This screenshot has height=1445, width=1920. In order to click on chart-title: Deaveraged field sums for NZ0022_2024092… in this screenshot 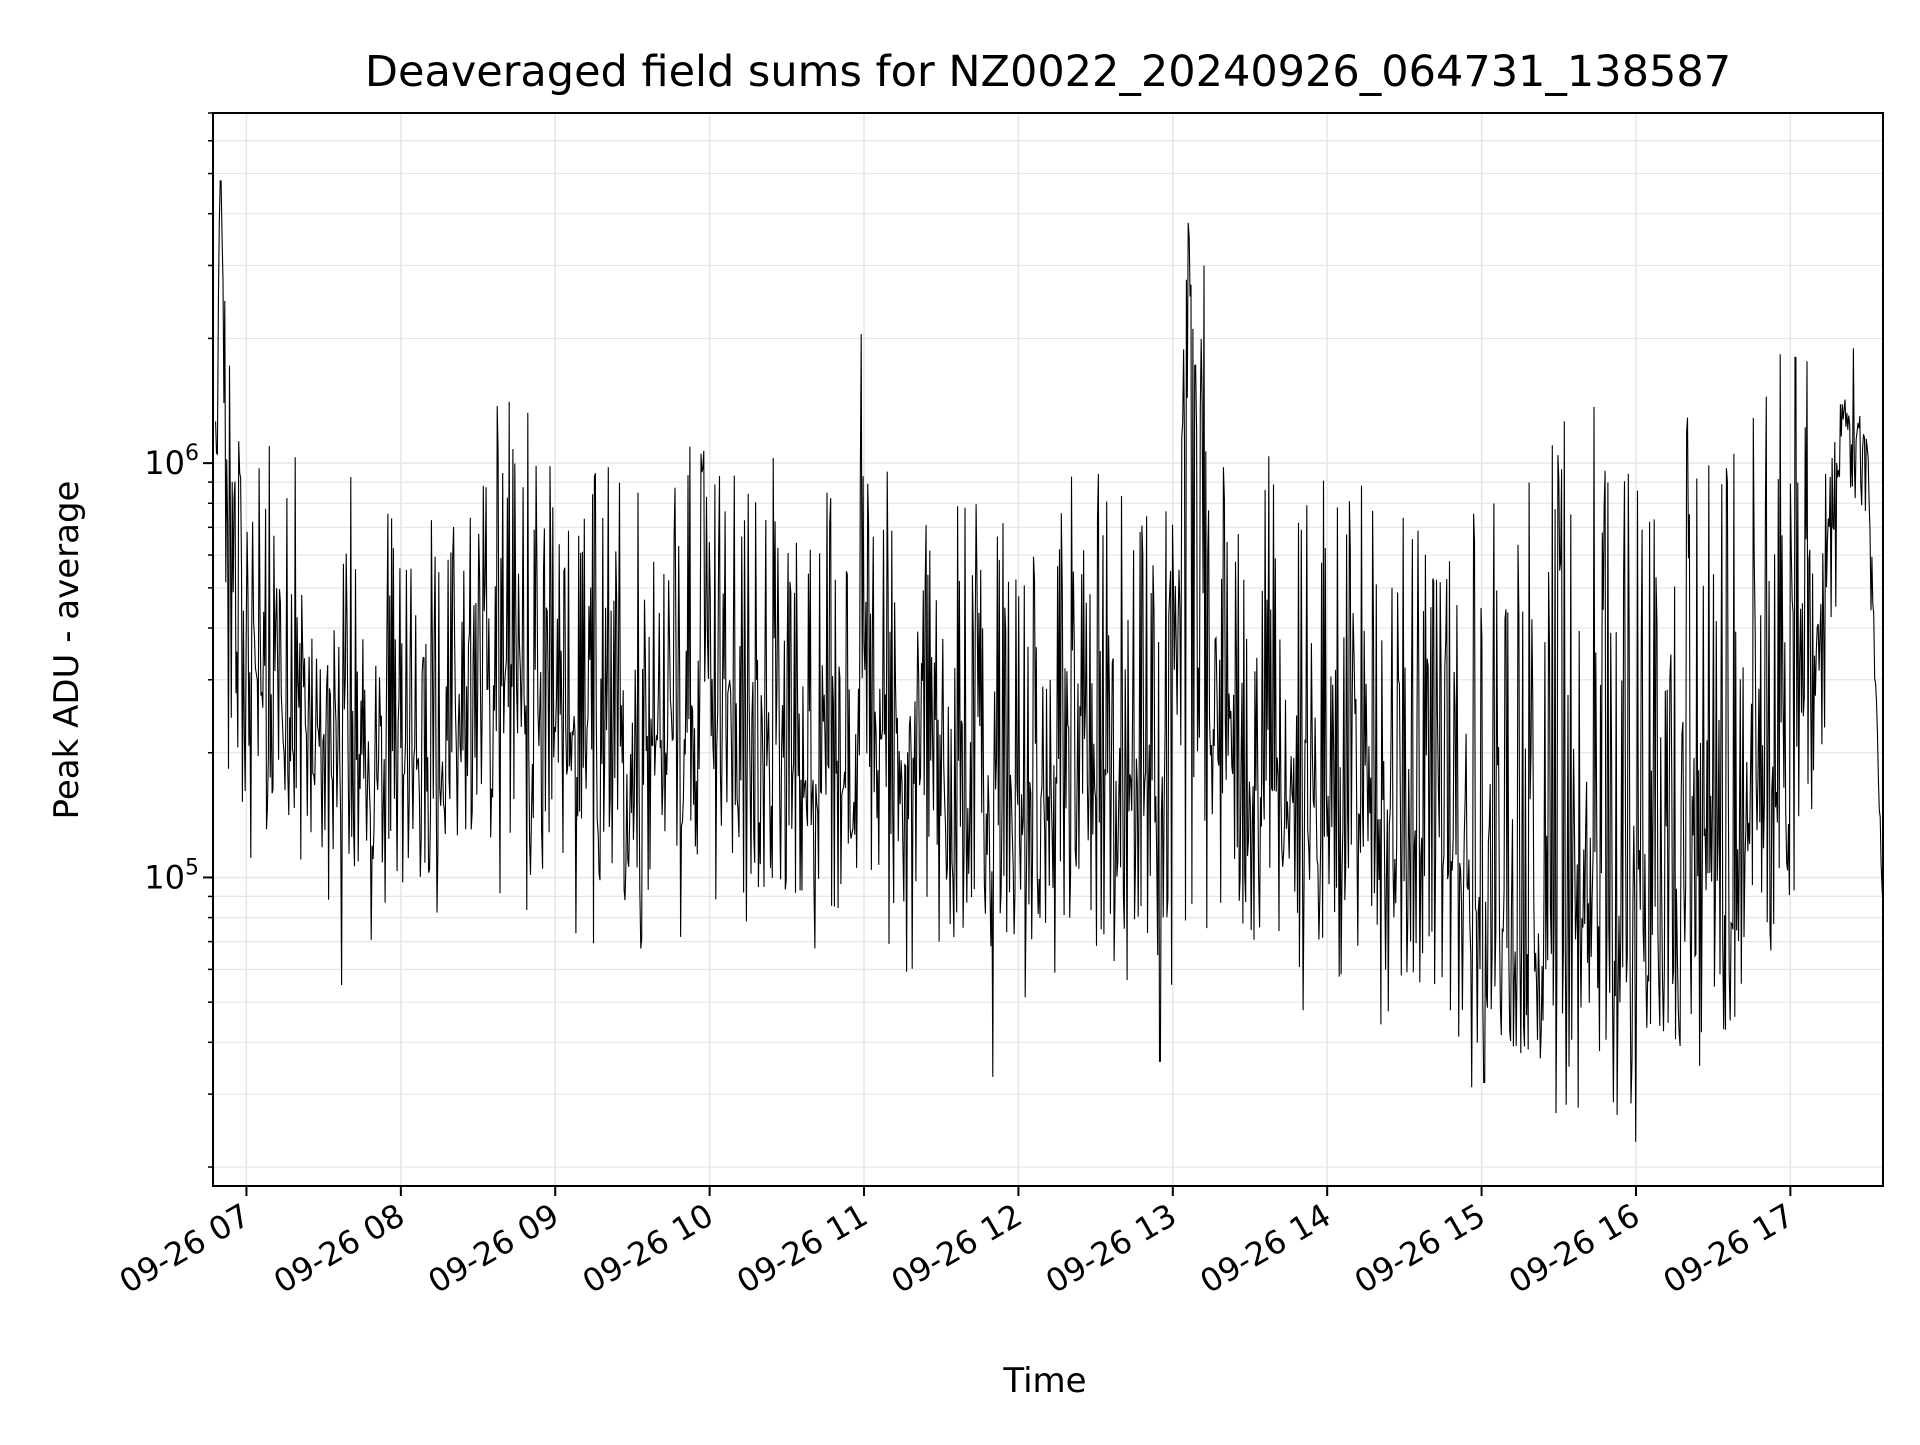, I will do `click(1048, 72)`.